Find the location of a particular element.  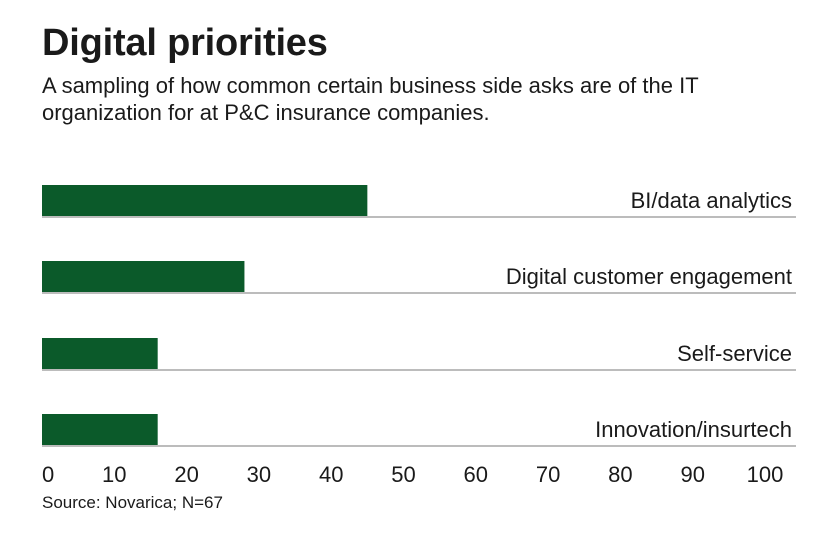

category-label-3: Innovation/insurtech is located at coordinates (693, 429).